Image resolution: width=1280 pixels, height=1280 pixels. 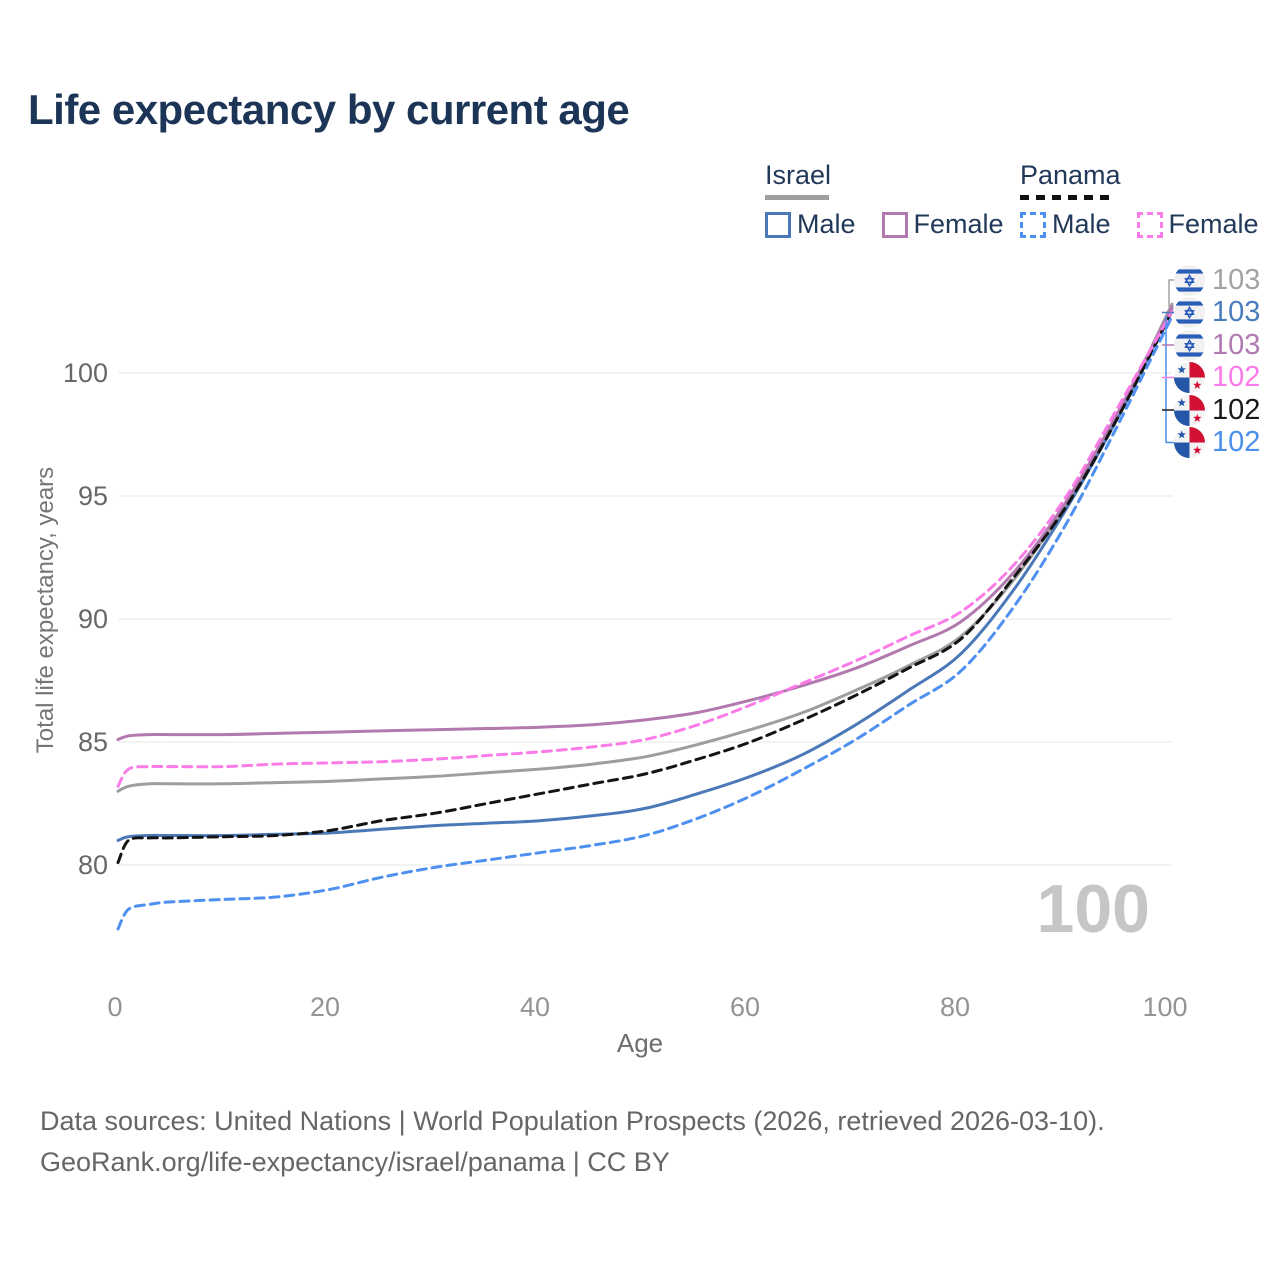 What do you see at coordinates (894, 224) in the screenshot?
I see `israel-female-swatch-icon` at bounding box center [894, 224].